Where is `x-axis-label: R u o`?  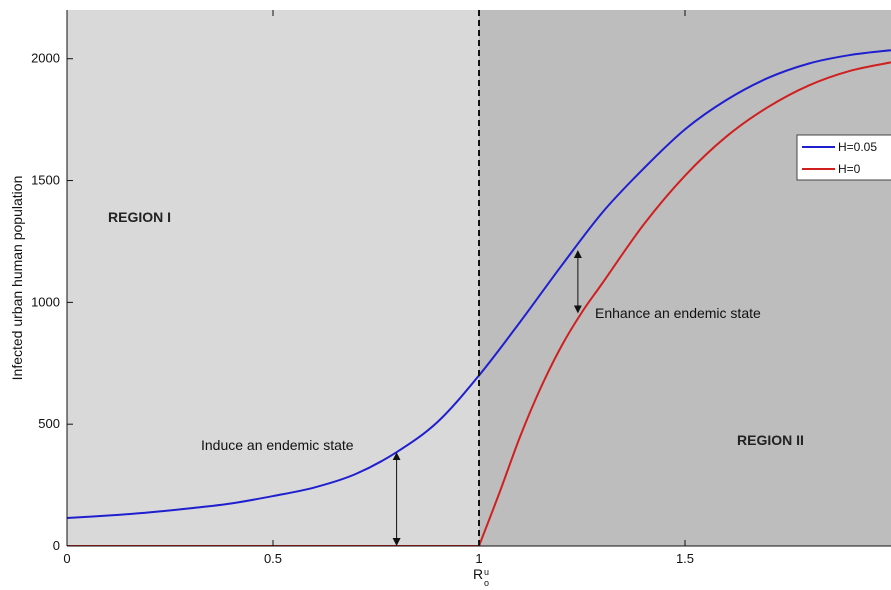 x-axis-label: R u o is located at coordinates (481, 577).